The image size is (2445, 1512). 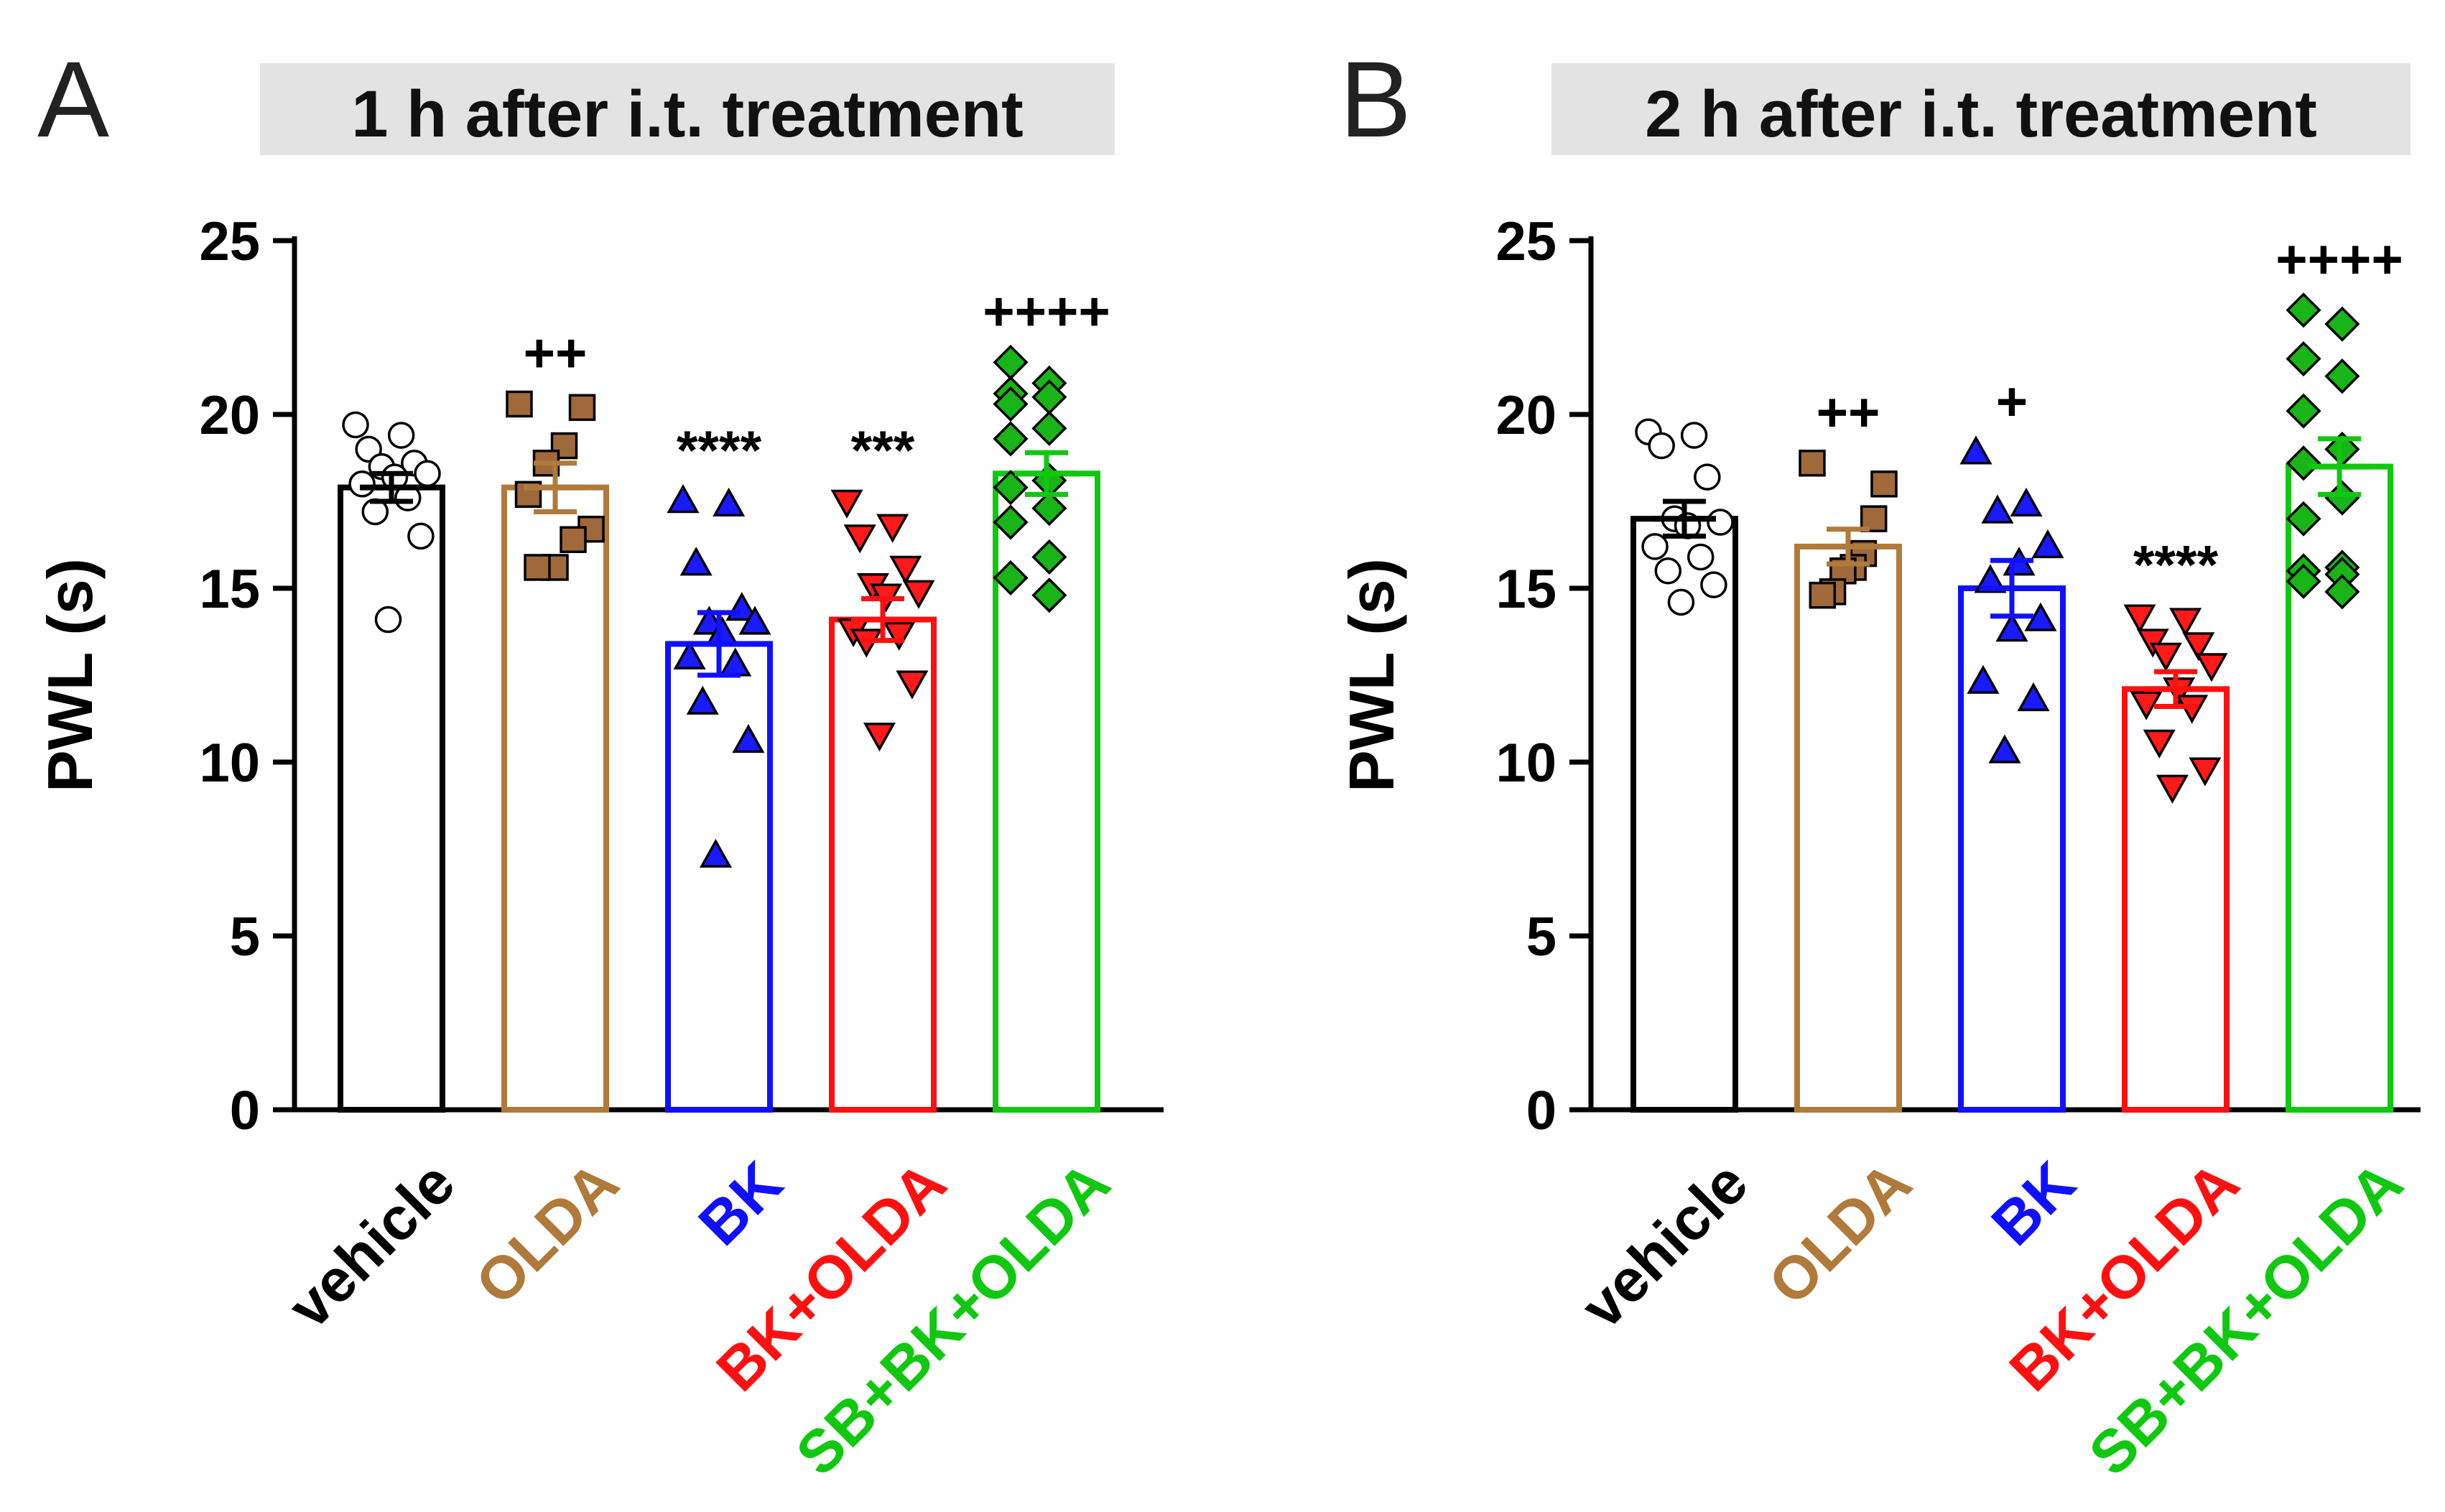 I want to click on panel-a-y-tick-label: 15, so click(x=229, y=589).